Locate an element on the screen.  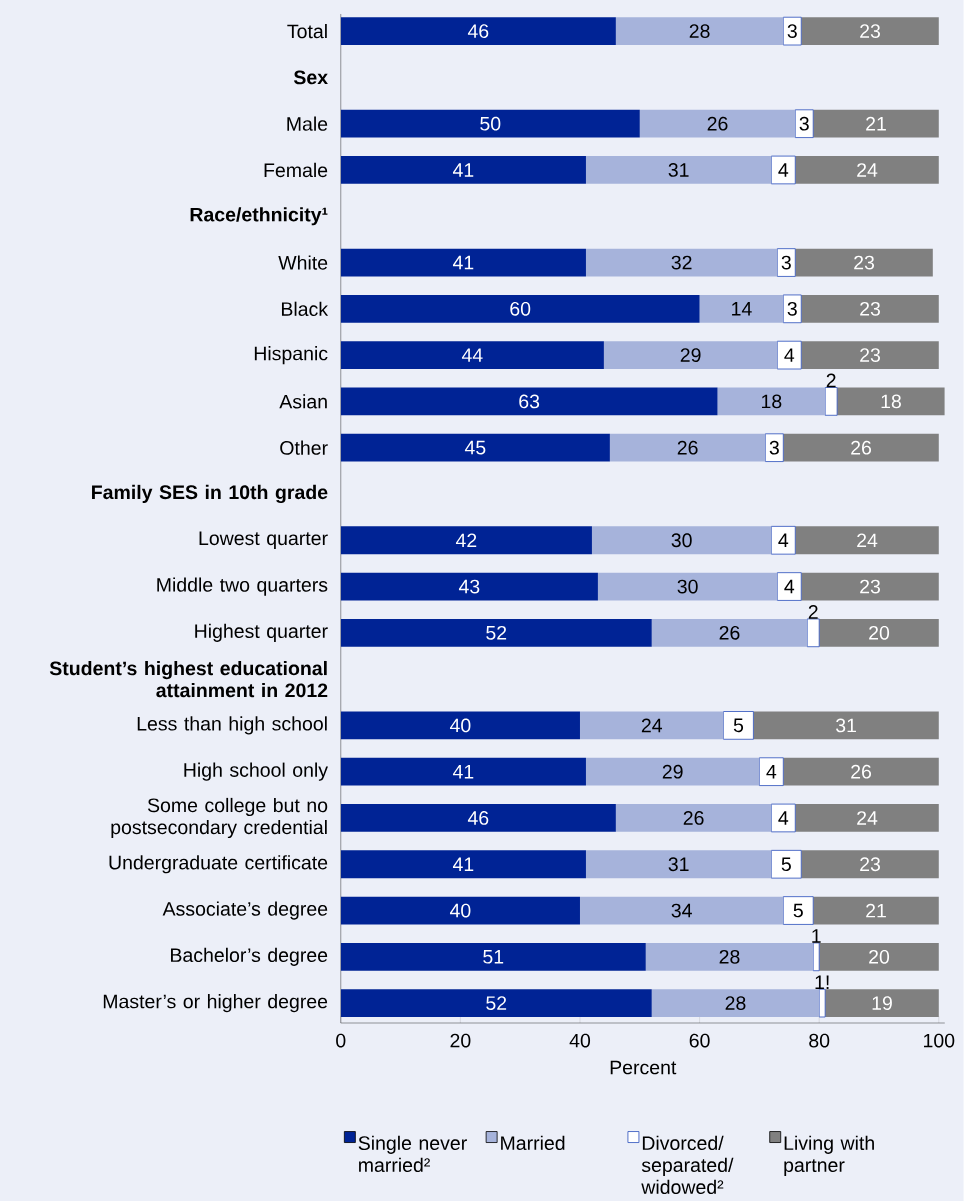
legend-label: Married is located at coordinates (533, 1143).